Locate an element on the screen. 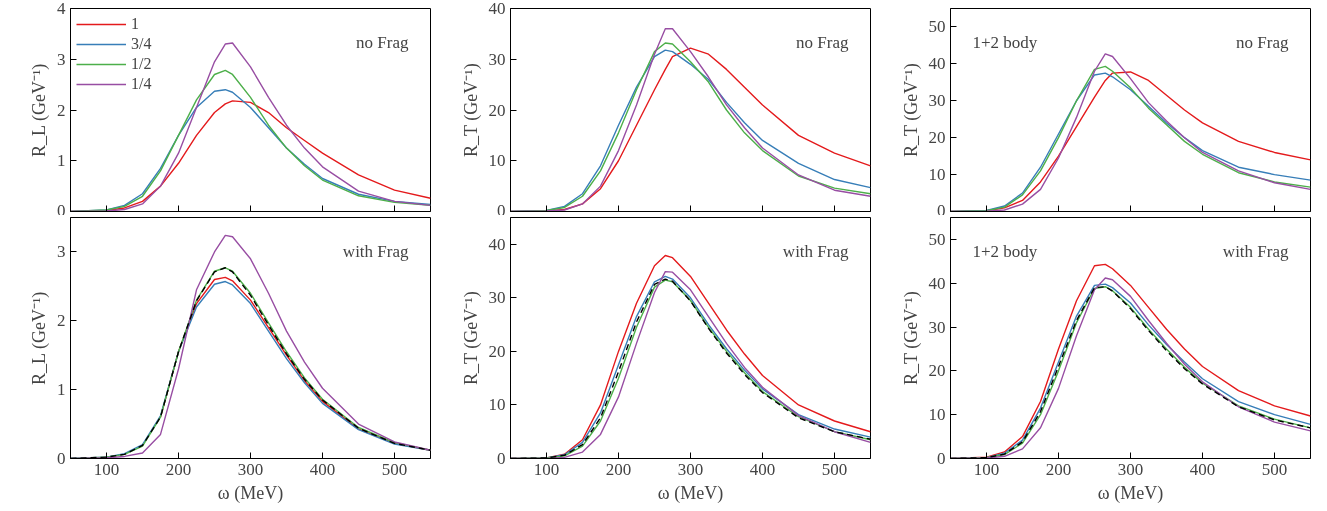 This screenshot has height=511, width=1327. legend-label: 1/2 is located at coordinates (141, 64).